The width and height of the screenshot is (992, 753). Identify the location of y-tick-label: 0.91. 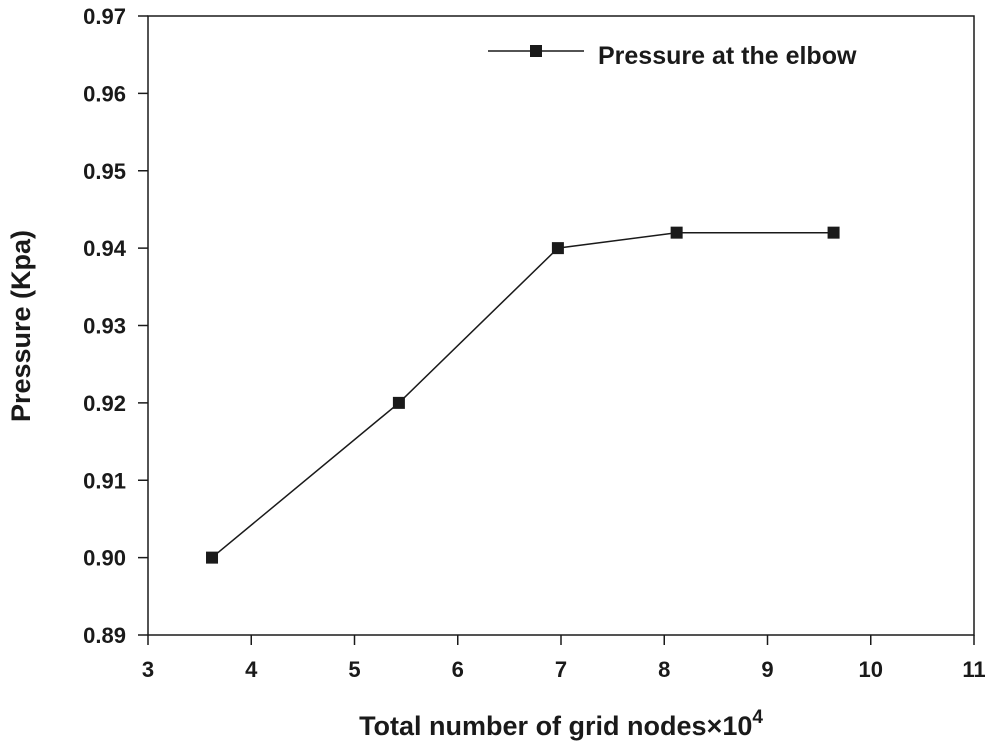
(104, 480).